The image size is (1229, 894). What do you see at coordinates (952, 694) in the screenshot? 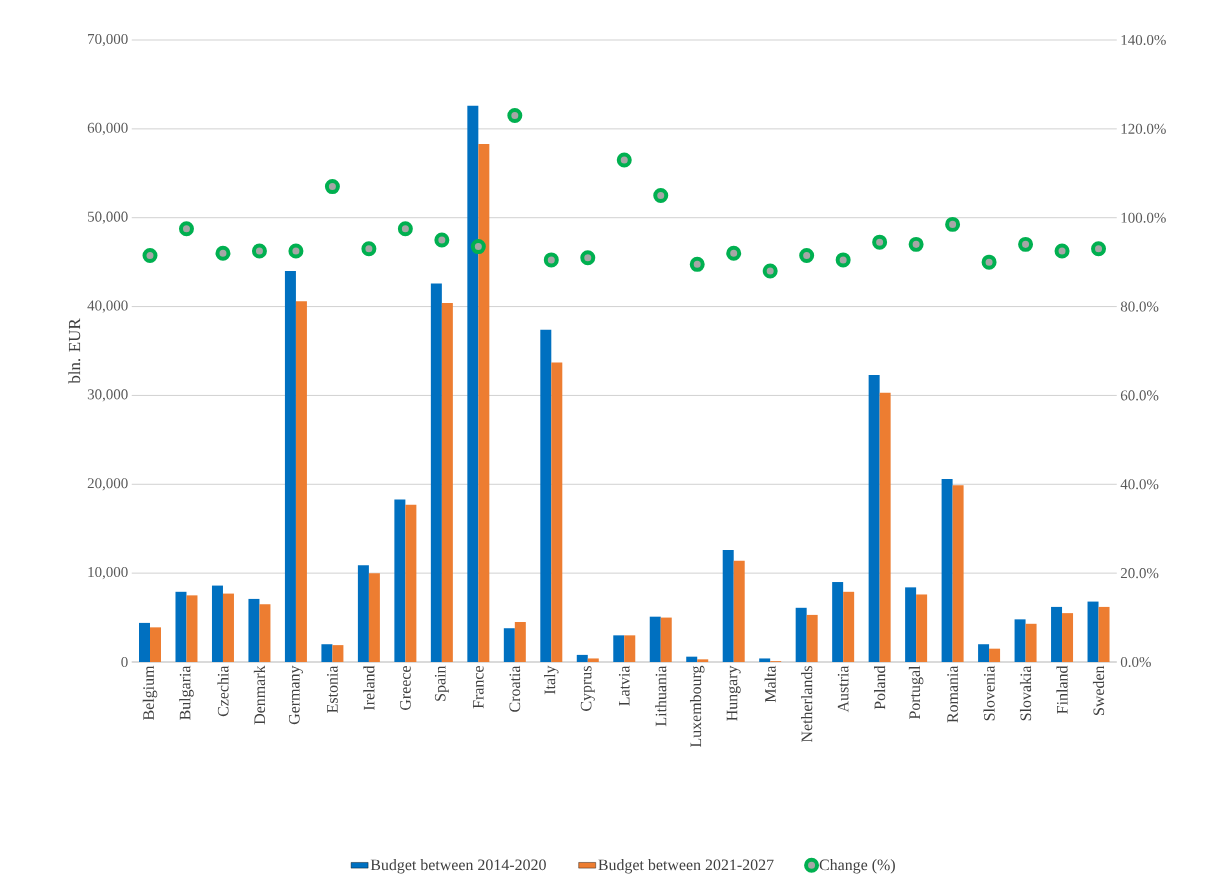
I see `x-tick-label: Romania` at bounding box center [952, 694].